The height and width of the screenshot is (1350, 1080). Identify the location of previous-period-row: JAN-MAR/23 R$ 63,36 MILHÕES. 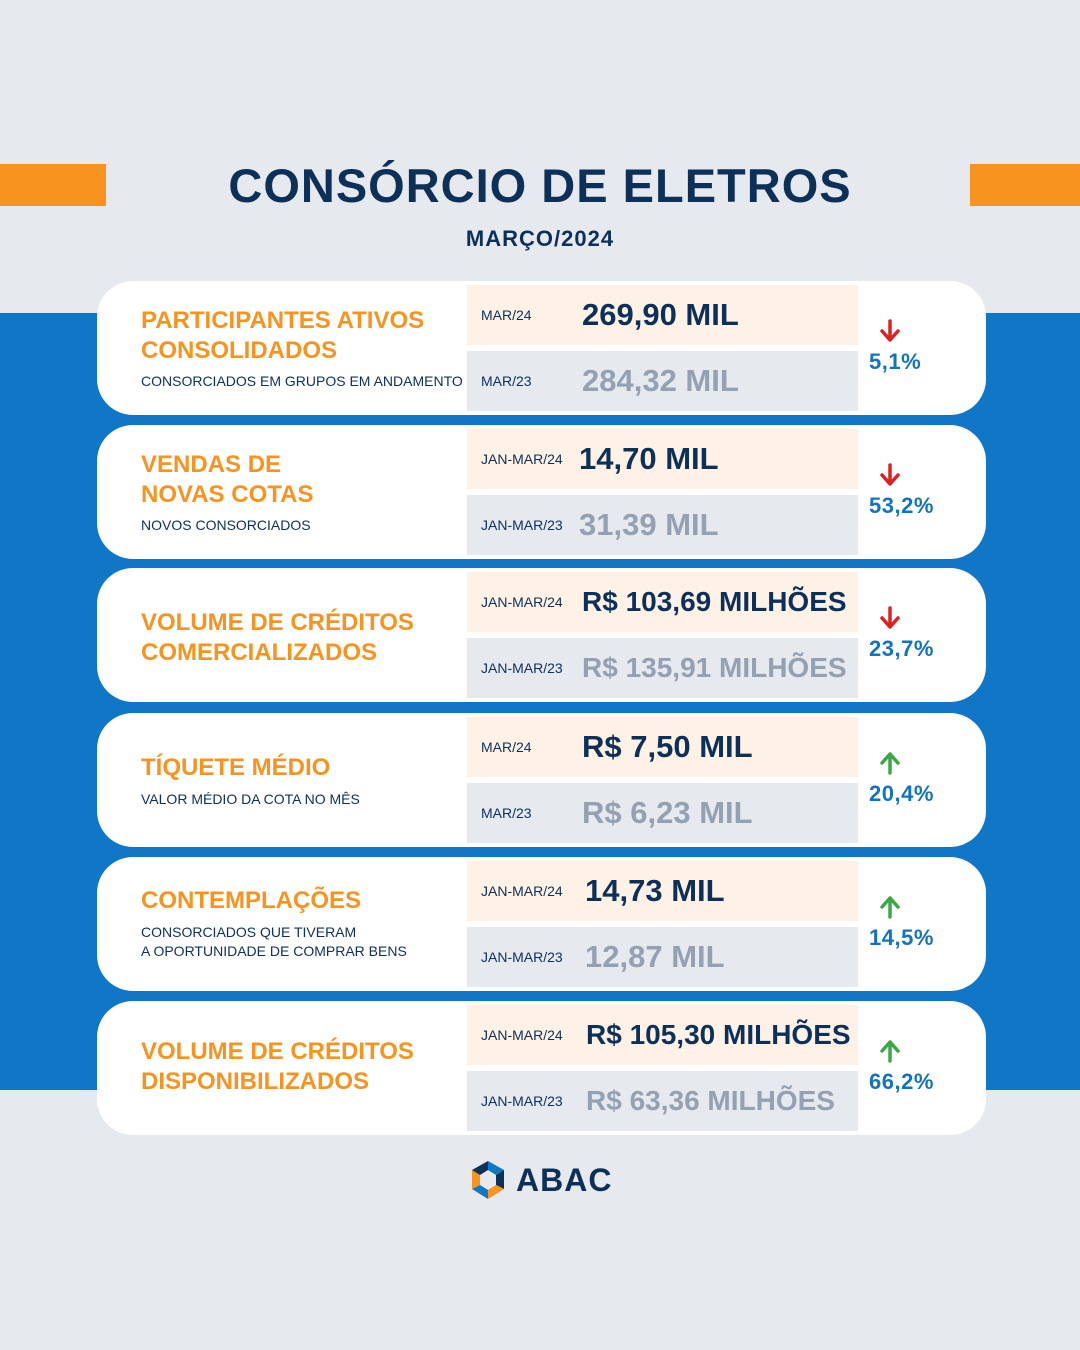
(662, 1101).